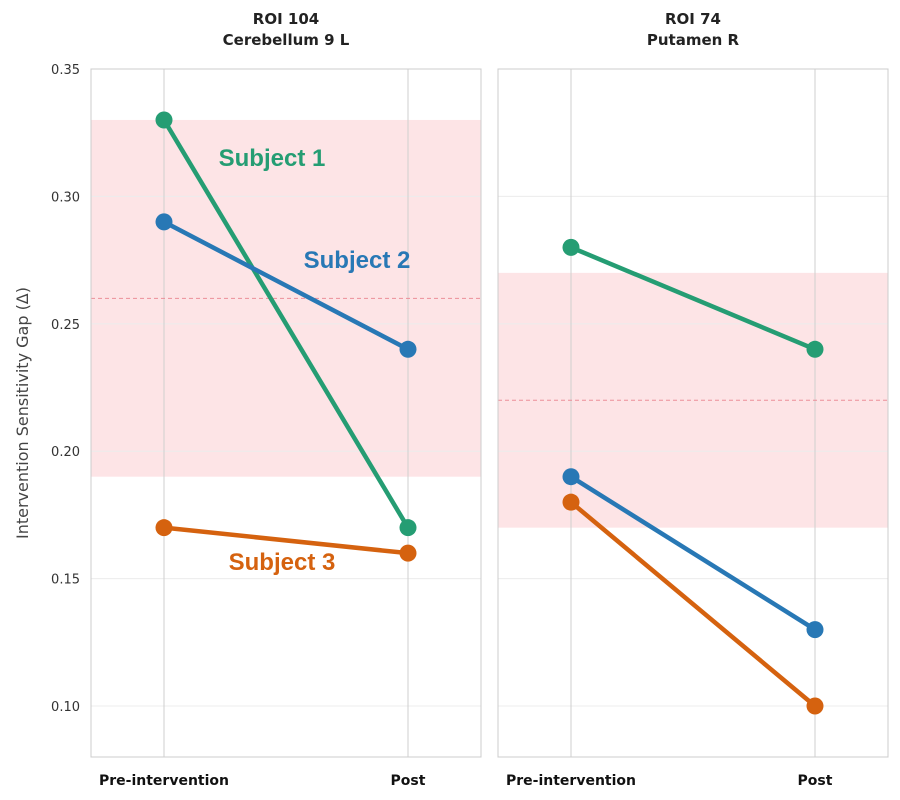 This screenshot has height=800, width=900. What do you see at coordinates (693, 40) in the screenshot?
I see `panel-title: Putamen R` at bounding box center [693, 40].